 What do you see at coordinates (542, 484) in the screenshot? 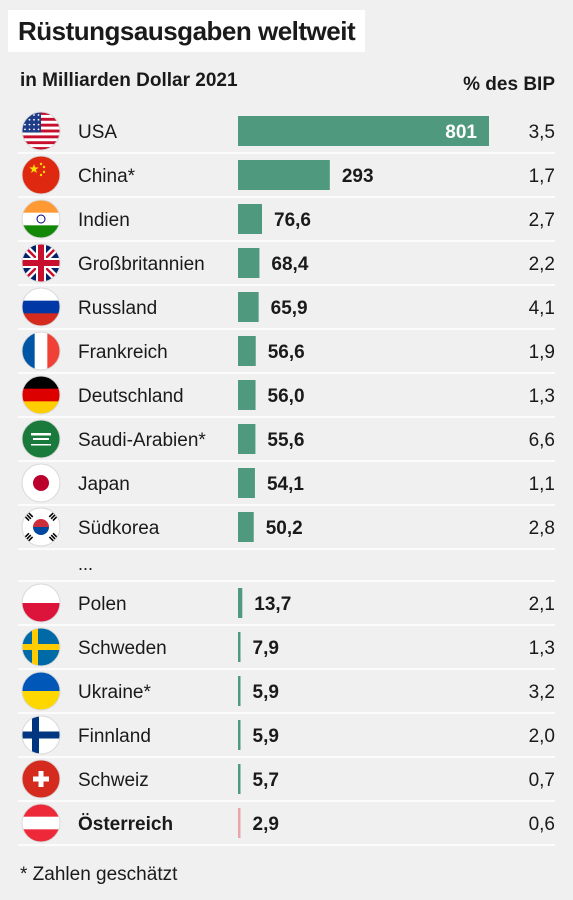
I see `gdp-share-label: 1,1` at bounding box center [542, 484].